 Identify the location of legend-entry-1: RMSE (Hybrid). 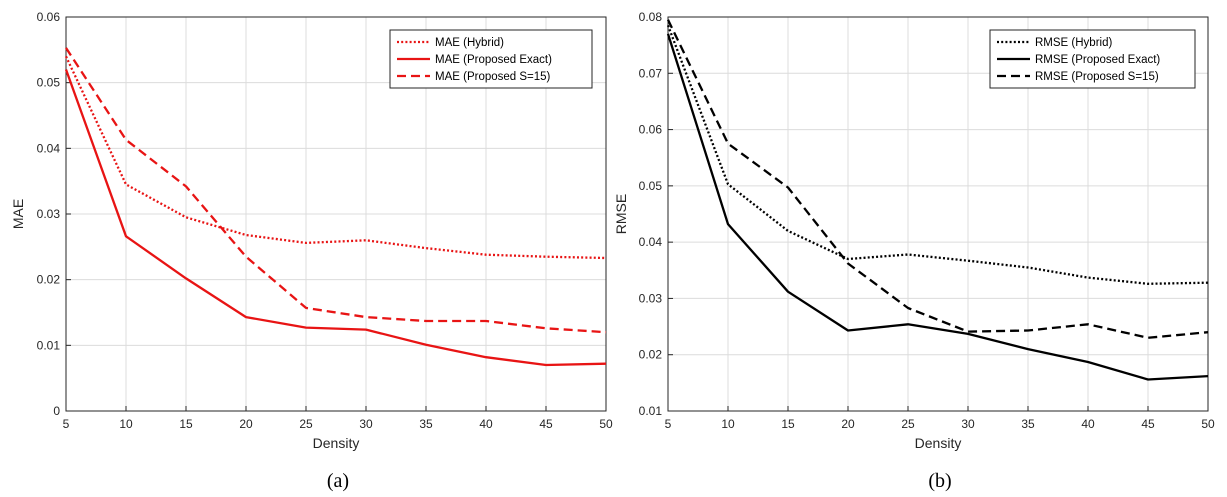
(1073, 43).